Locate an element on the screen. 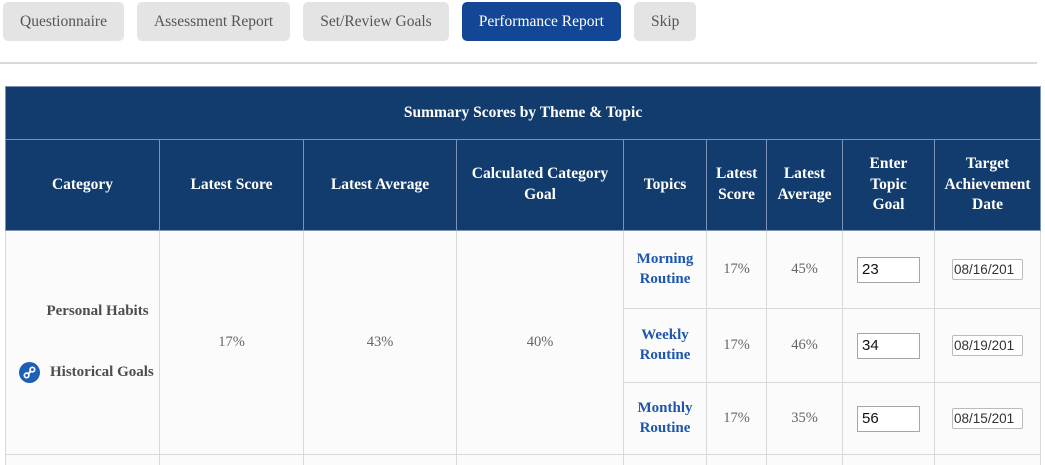 Image resolution: width=1045 pixels, height=465 pixels. target-date-input-morning-routine is located at coordinates (988, 269).